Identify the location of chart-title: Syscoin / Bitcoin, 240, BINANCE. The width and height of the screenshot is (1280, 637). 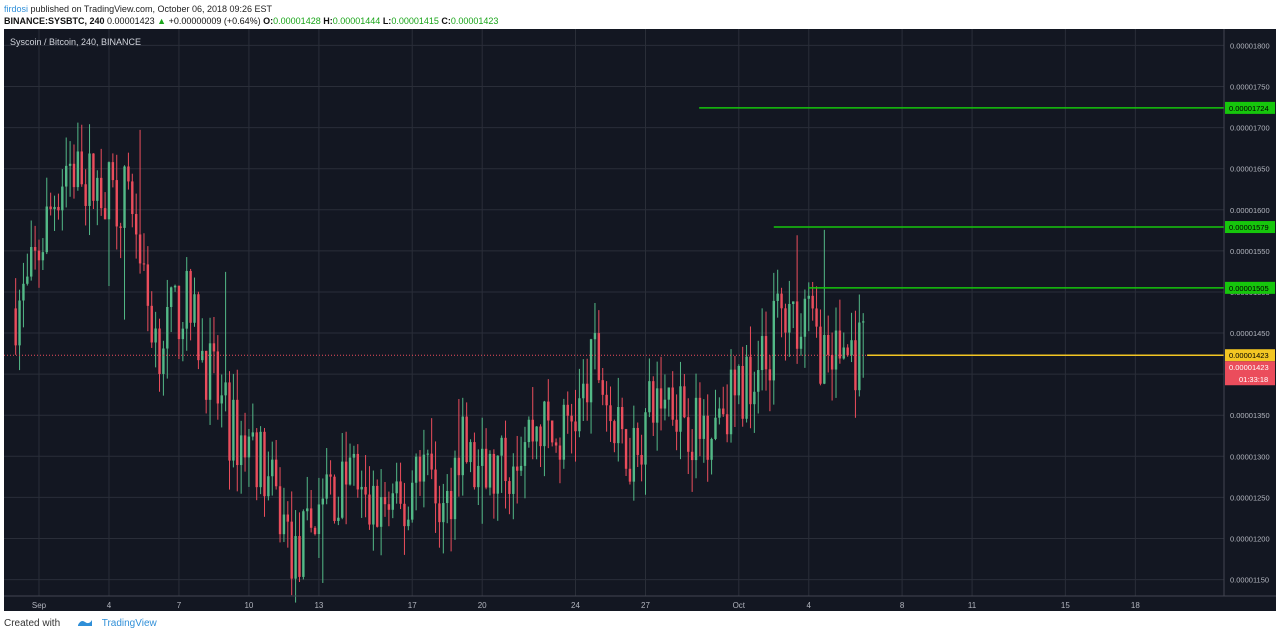
(75, 42).